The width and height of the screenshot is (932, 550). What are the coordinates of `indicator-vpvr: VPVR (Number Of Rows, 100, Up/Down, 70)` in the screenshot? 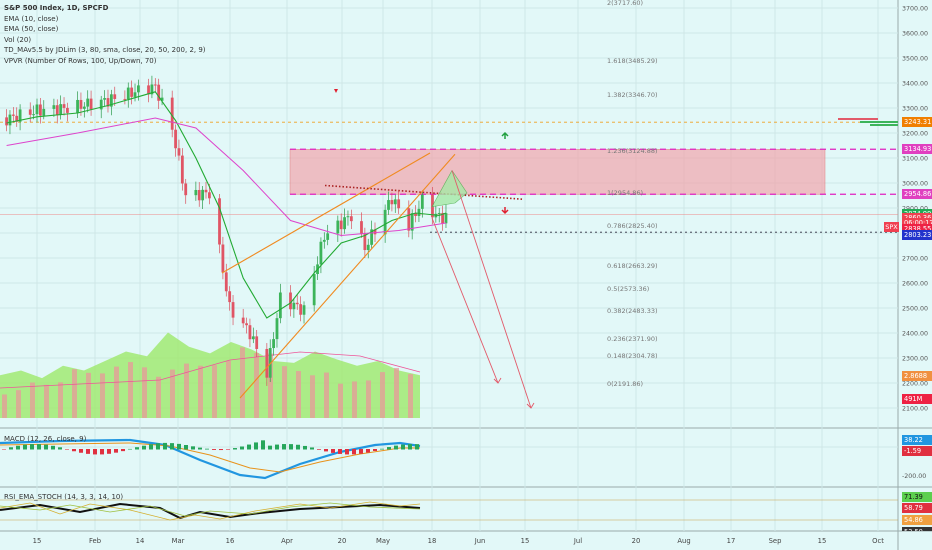 It's located at (80, 60).